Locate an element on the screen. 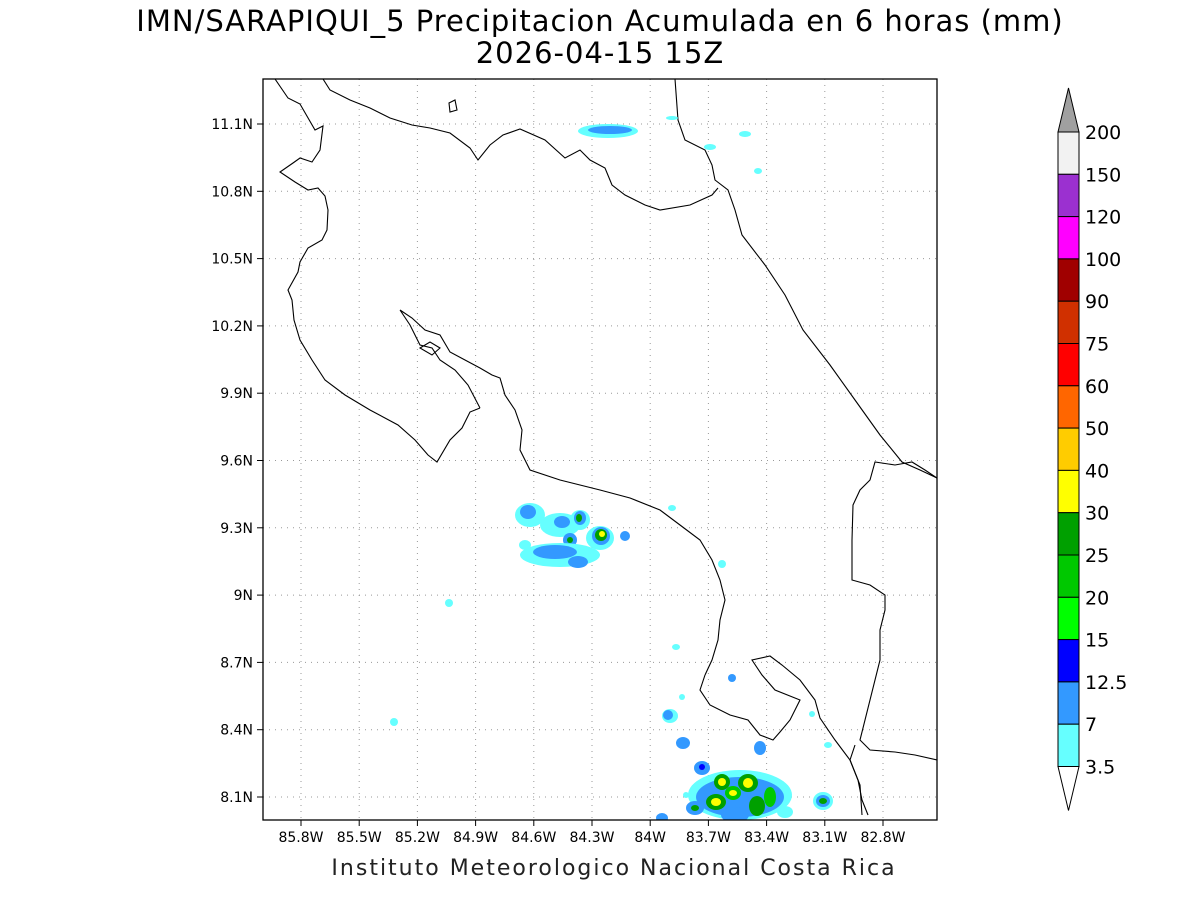 The image size is (1200, 900). colorbar-label: 50 is located at coordinates (1097, 429).